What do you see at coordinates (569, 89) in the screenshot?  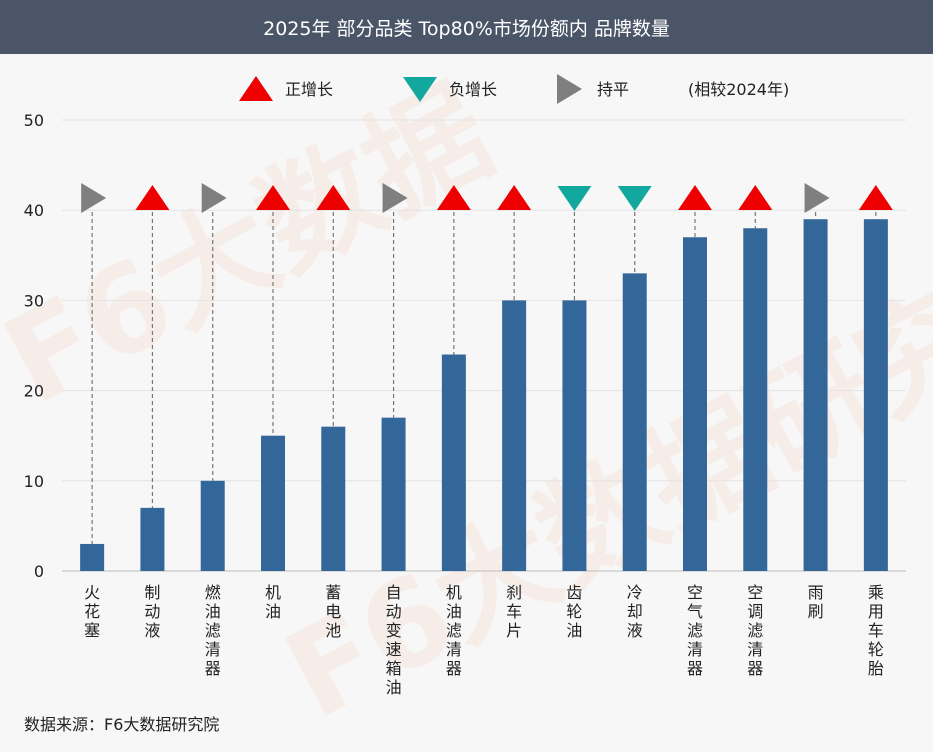 I see `legend-flat-icon` at bounding box center [569, 89].